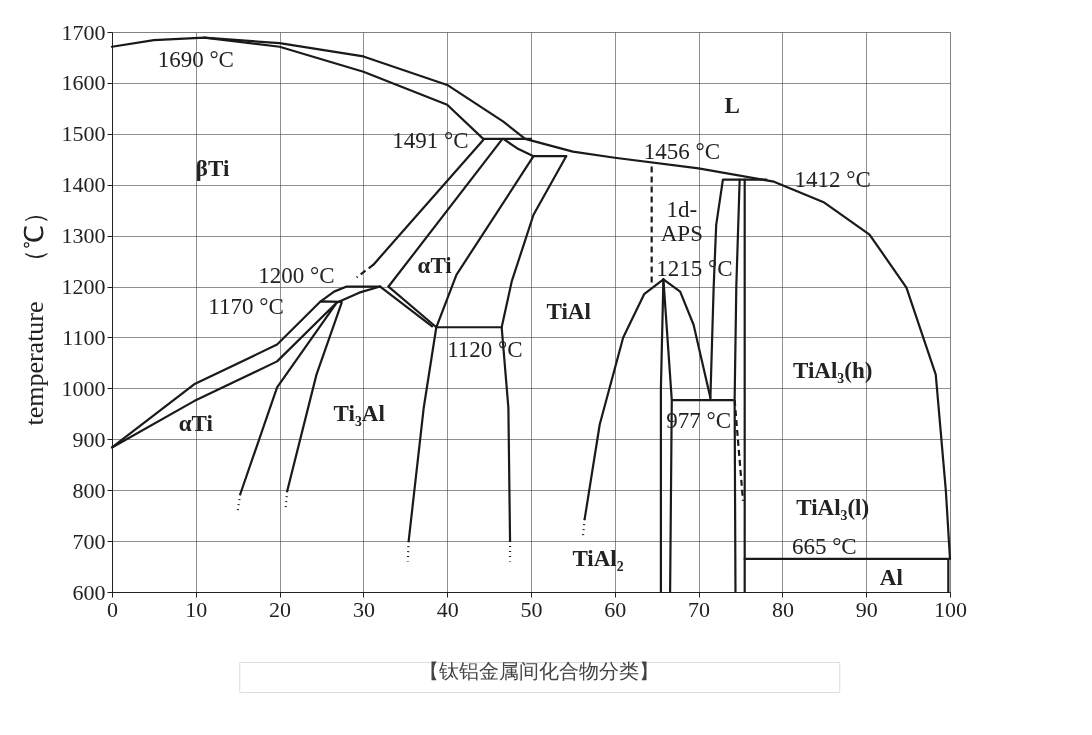  Describe the element at coordinates (196, 609) in the screenshot. I see `x-tick-label: 10` at that location.